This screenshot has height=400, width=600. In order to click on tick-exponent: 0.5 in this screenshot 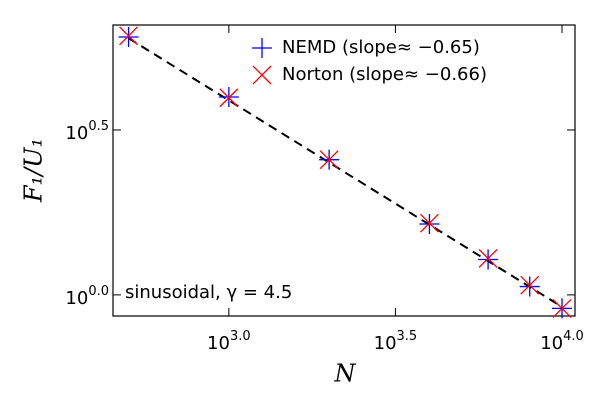, I will do `click(98, 125)`.